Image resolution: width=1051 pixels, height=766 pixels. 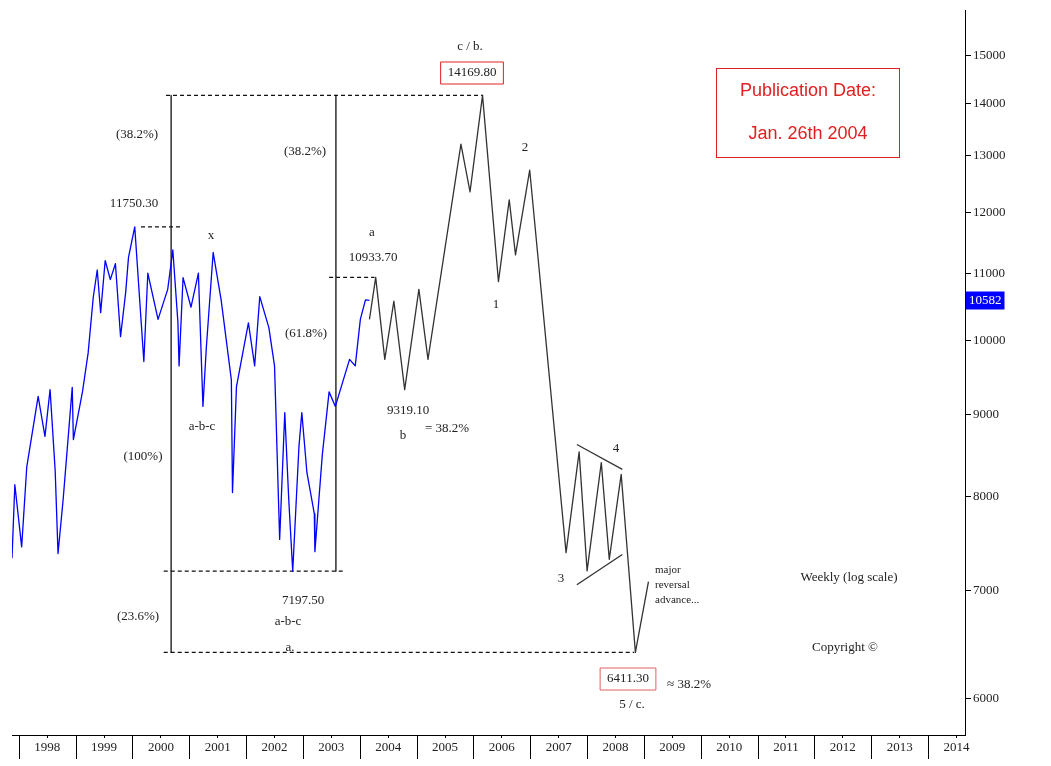 I want to click on x-tick-label: 2006, so click(x=502, y=747).